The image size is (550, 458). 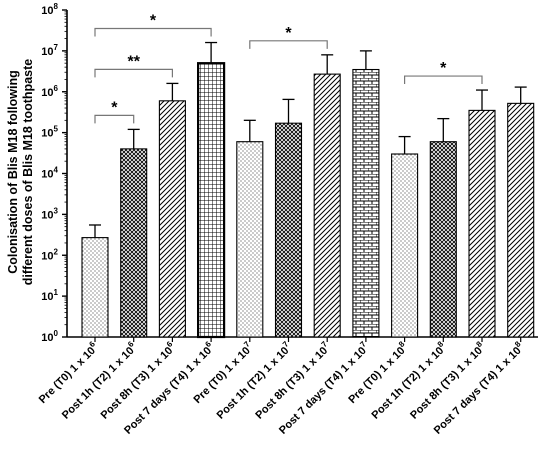 I want to click on significance-label: **, so click(x=133, y=61).